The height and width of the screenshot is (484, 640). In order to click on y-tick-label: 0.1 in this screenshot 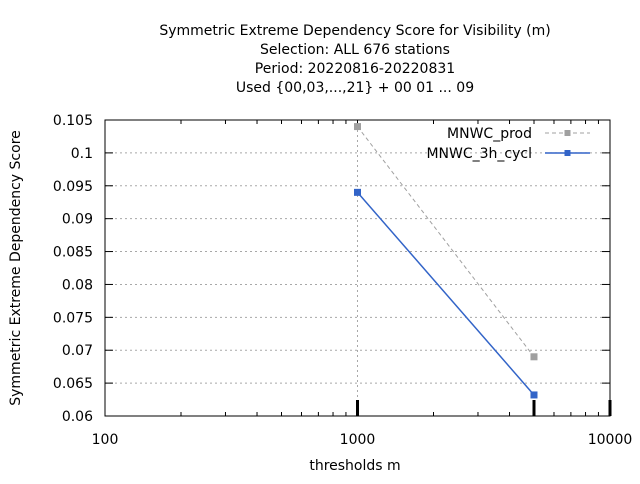, I will do `click(82, 154)`.